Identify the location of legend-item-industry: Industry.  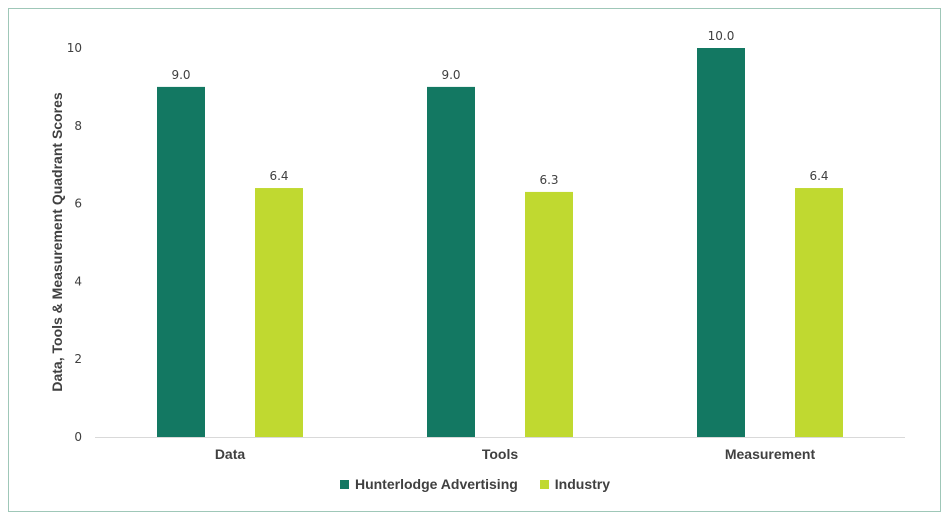
(575, 484).